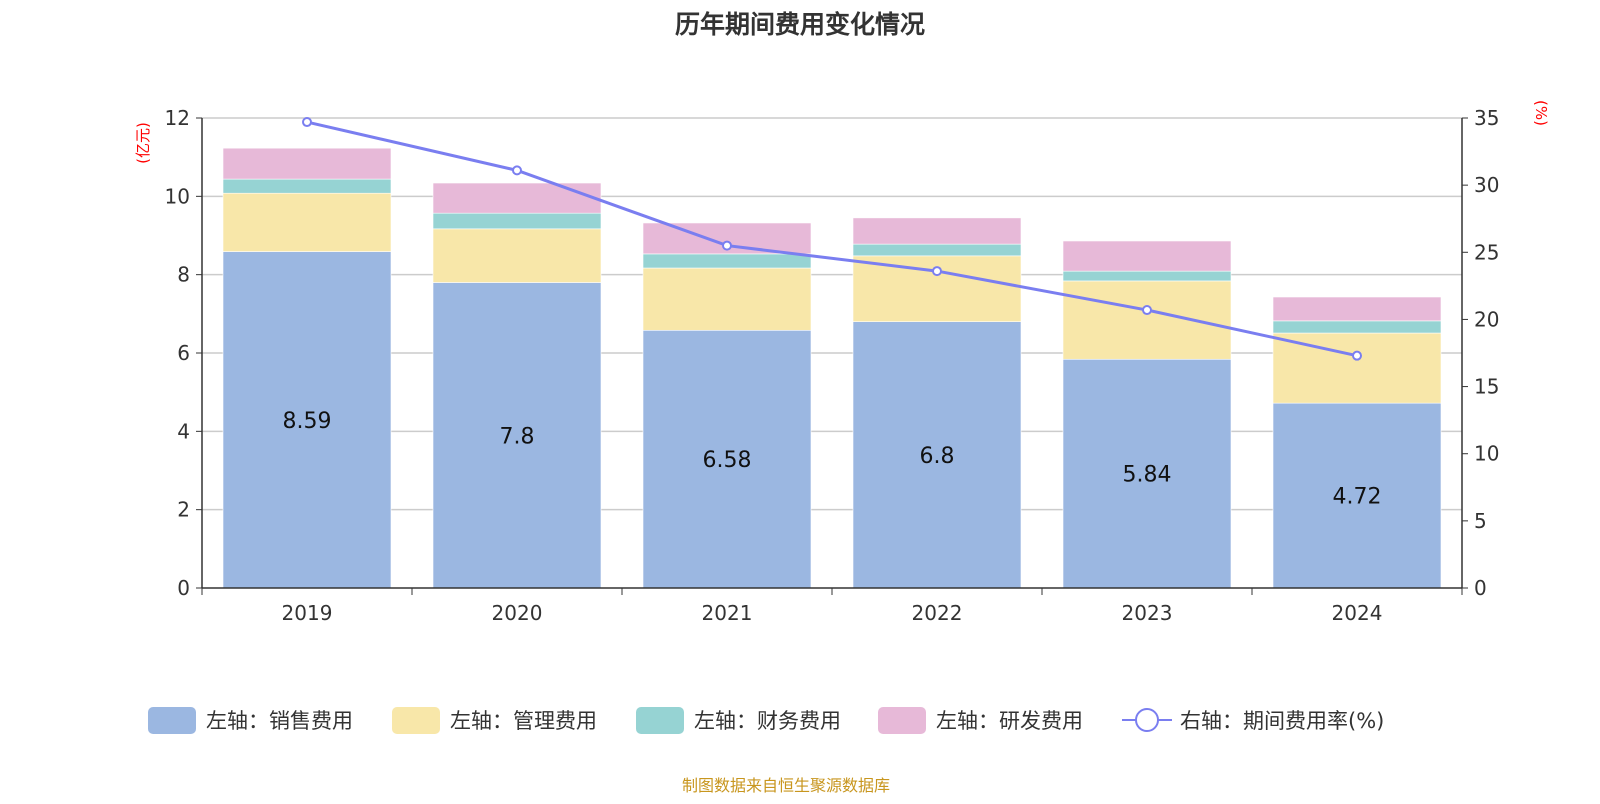  What do you see at coordinates (937, 613) in the screenshot?
I see `x-tick-label: 2022` at bounding box center [937, 613].